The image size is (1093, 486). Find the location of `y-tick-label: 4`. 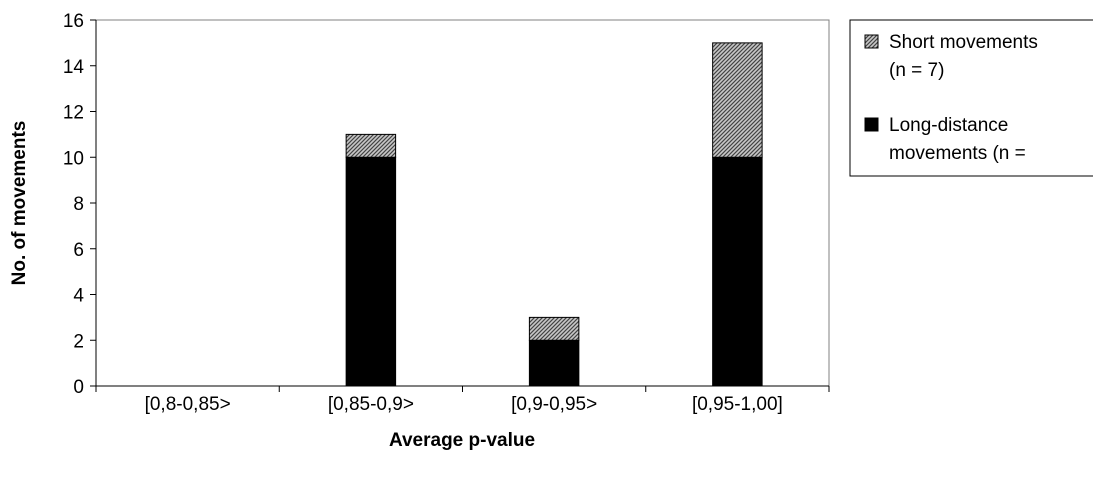

y-tick-label: 4 is located at coordinates (78, 296).